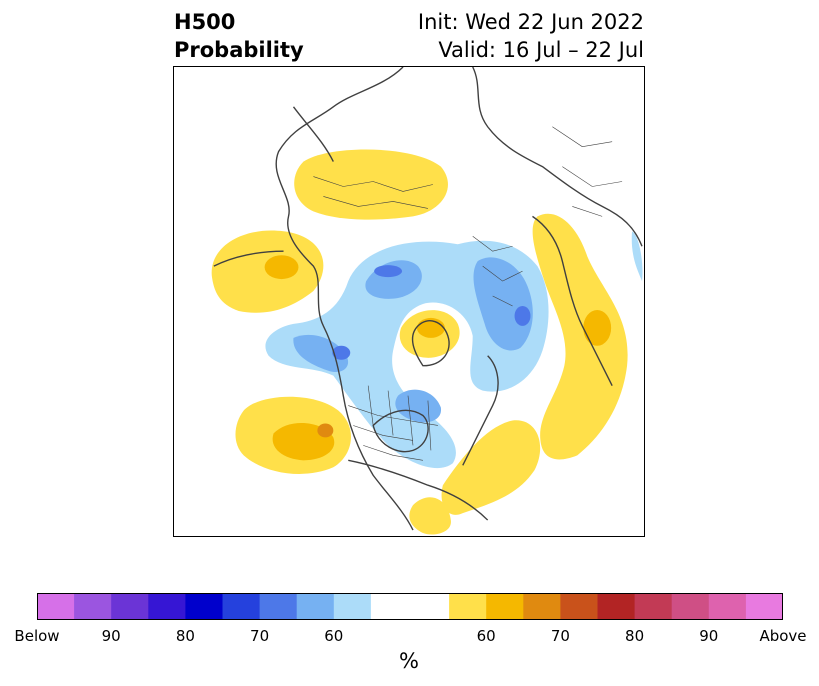 The image size is (819, 686). I want to click on colorbar-tick-label: Above, so click(783, 636).